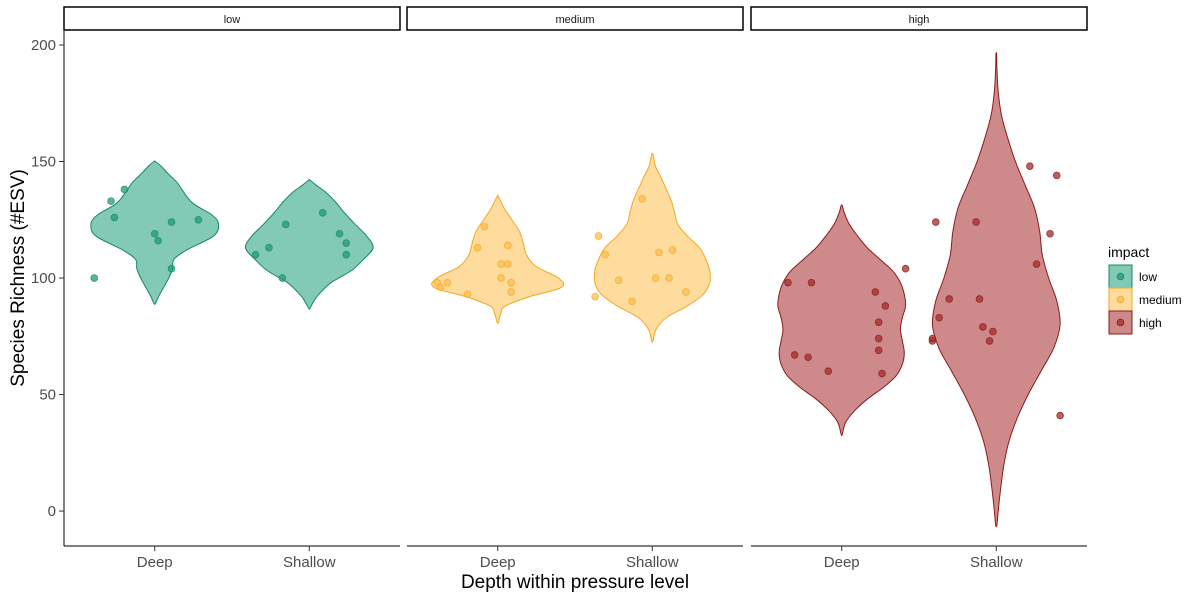  What do you see at coordinates (1132, 276) in the screenshot?
I see `legend-item-low: low` at bounding box center [1132, 276].